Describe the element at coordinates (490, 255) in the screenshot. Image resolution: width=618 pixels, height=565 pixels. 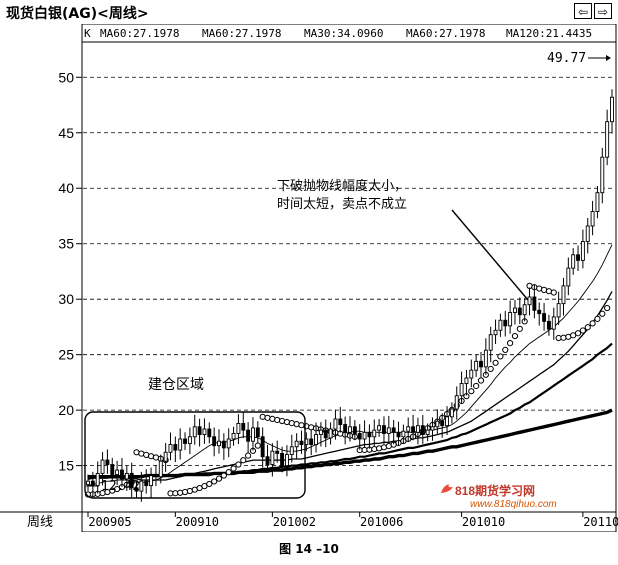
I see `annotation-pointer-line` at that location.